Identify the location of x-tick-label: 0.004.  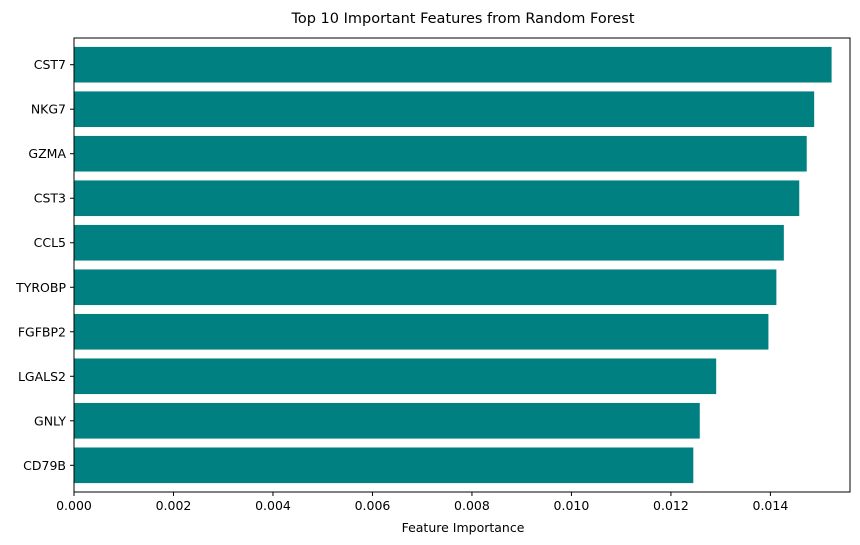
(273, 505).